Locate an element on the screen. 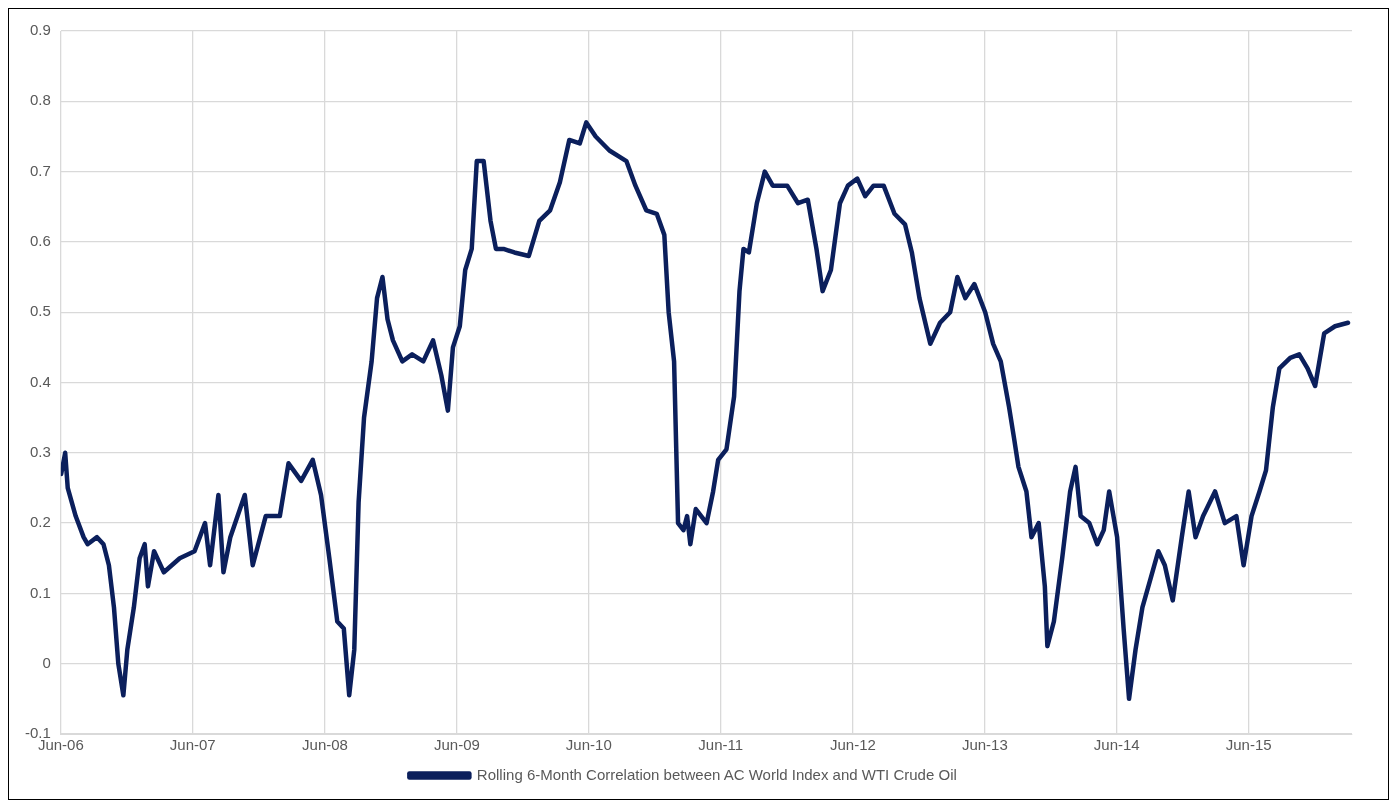  y-tick-label: 0.4 is located at coordinates (40, 381).